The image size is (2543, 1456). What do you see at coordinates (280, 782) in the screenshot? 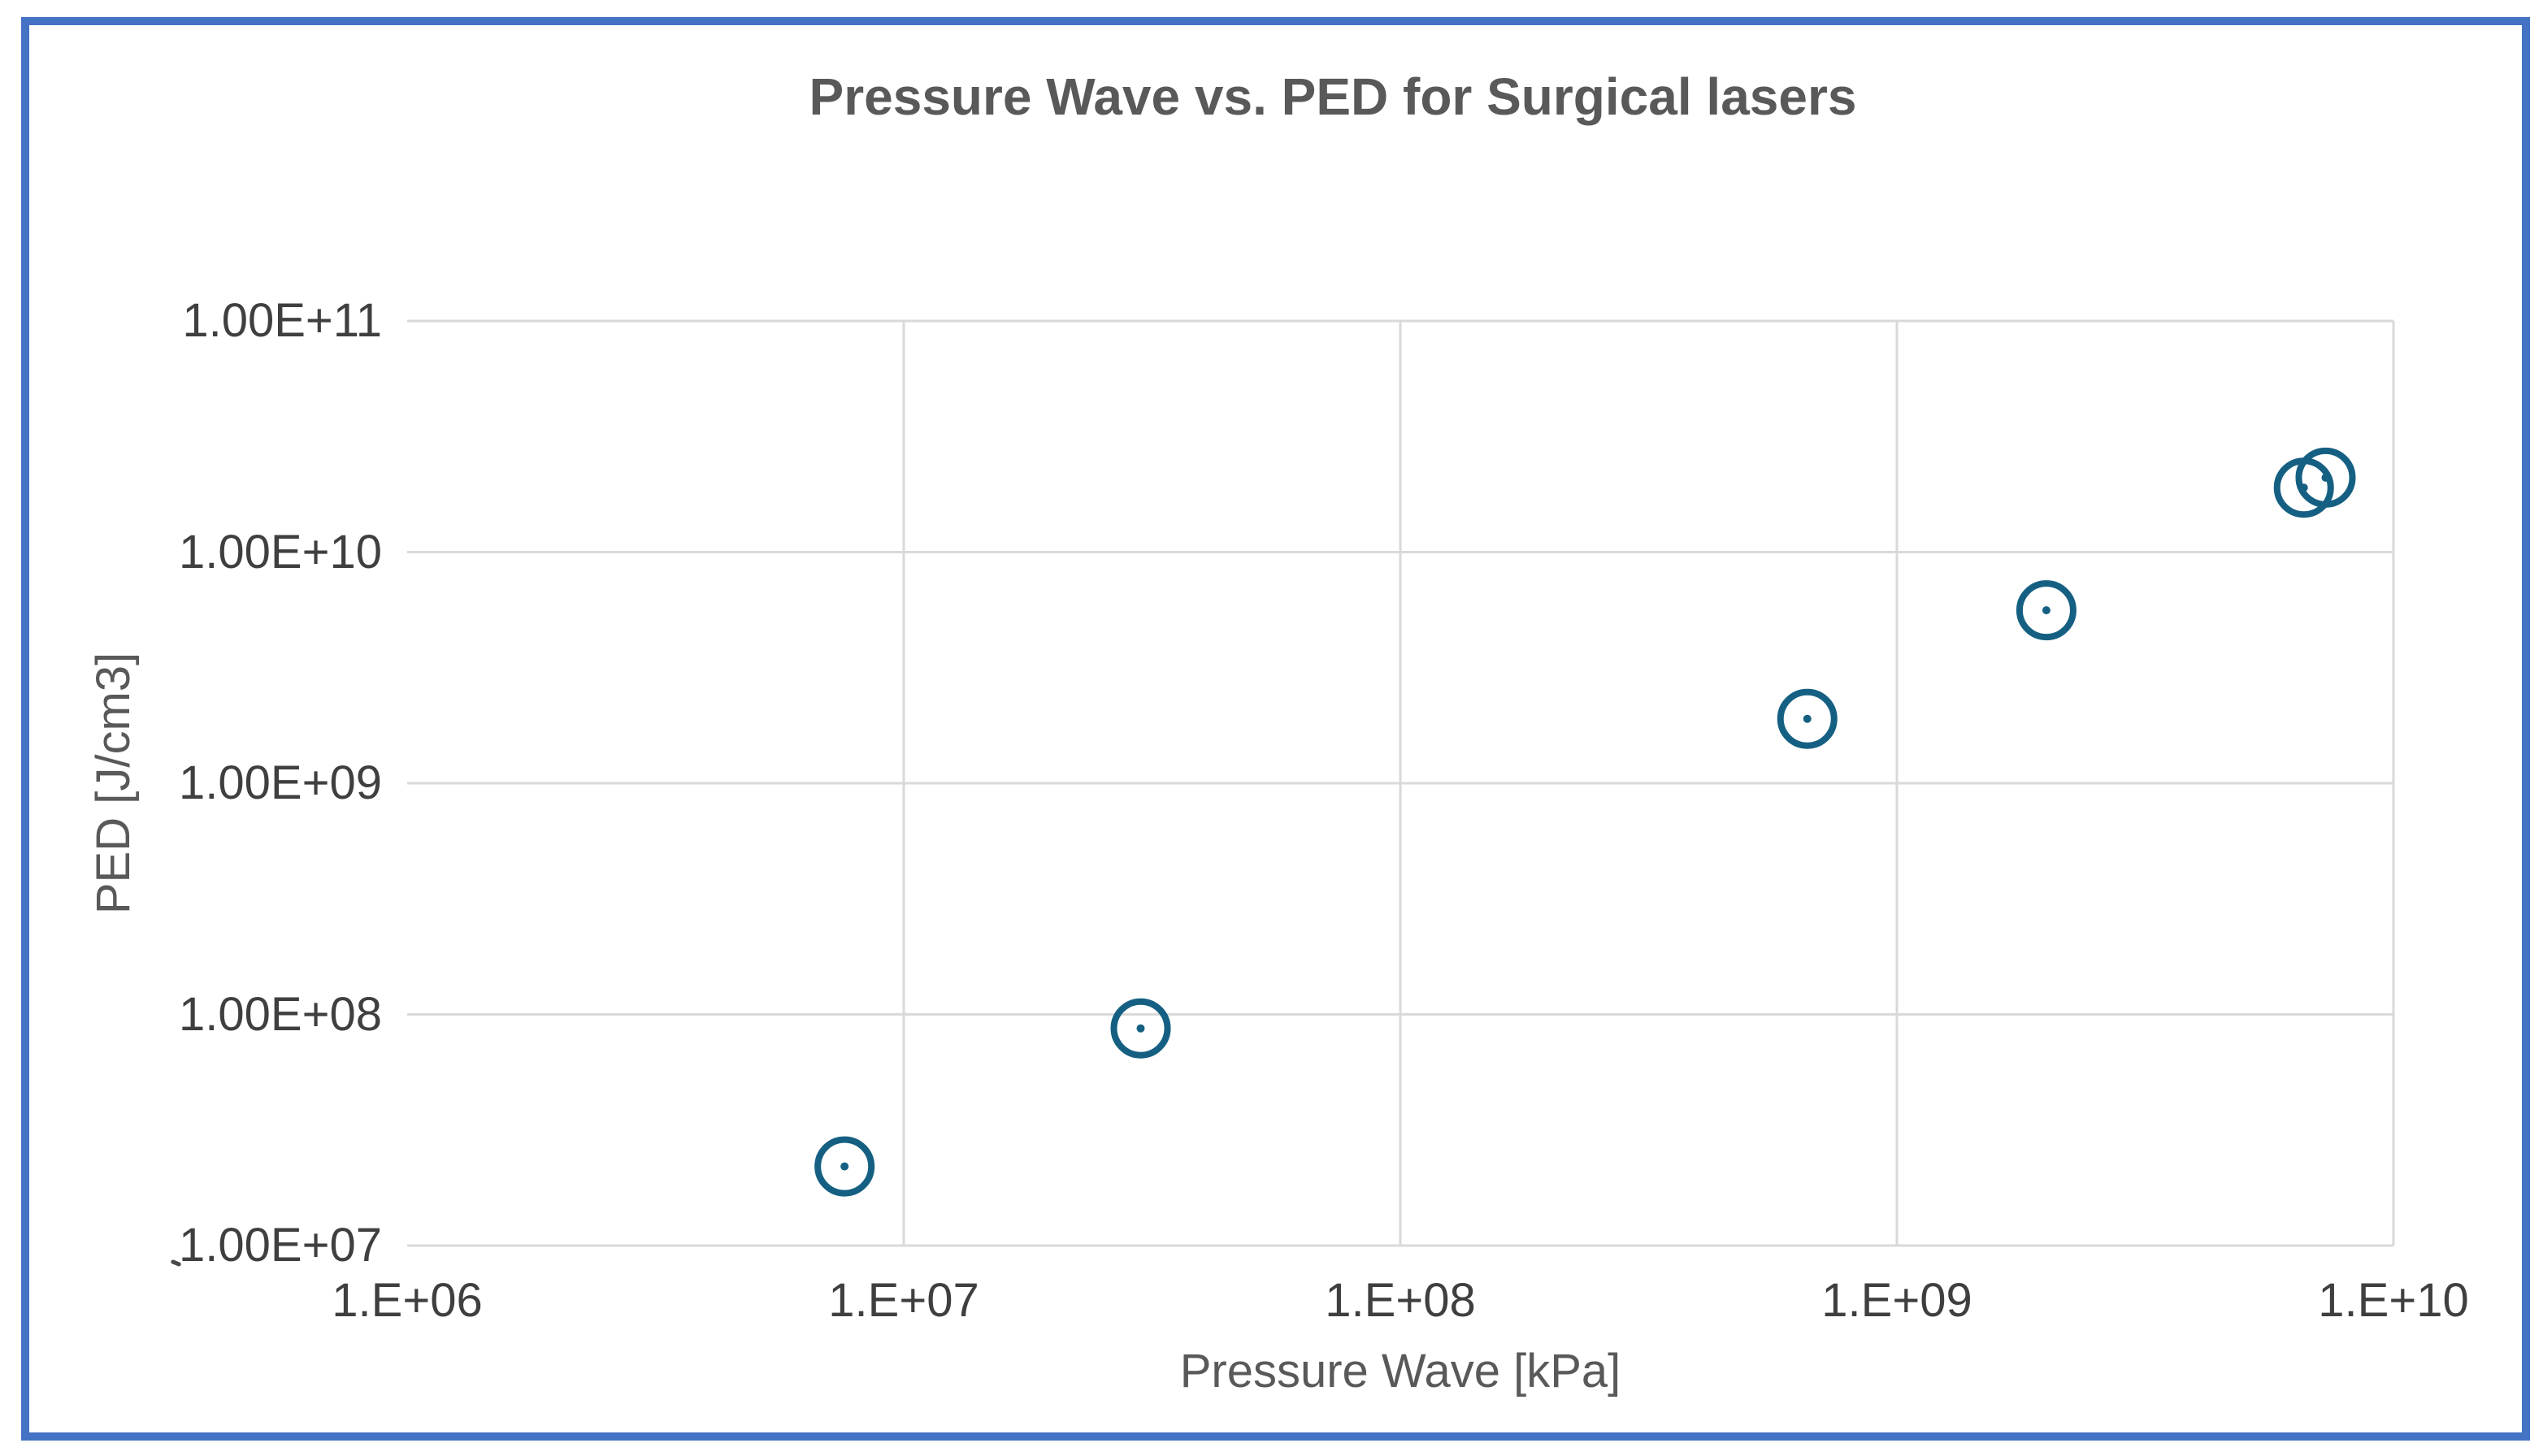
I see `y-tick-label: 1.00E+09` at bounding box center [280, 782].